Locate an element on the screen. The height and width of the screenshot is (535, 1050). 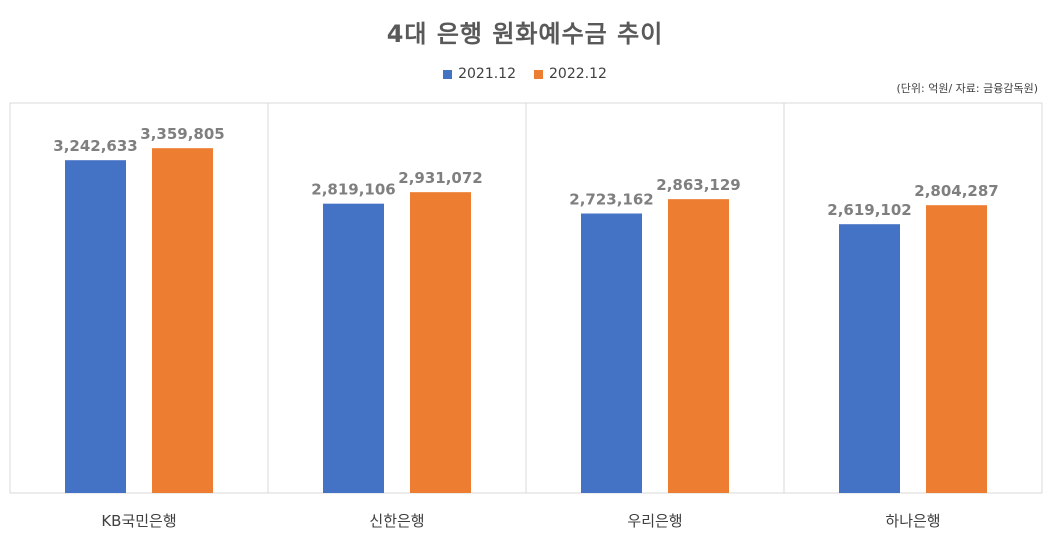
legend-swatch-2022 is located at coordinates (538, 74).